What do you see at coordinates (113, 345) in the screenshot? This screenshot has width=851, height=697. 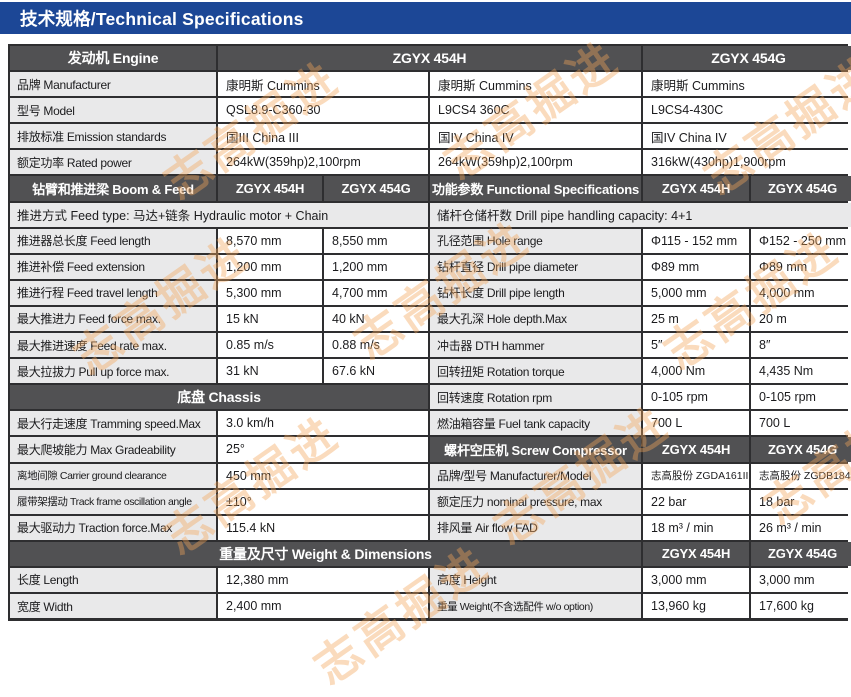 I see `row-label: 最大推进速度 Feed rate max.` at bounding box center [113, 345].